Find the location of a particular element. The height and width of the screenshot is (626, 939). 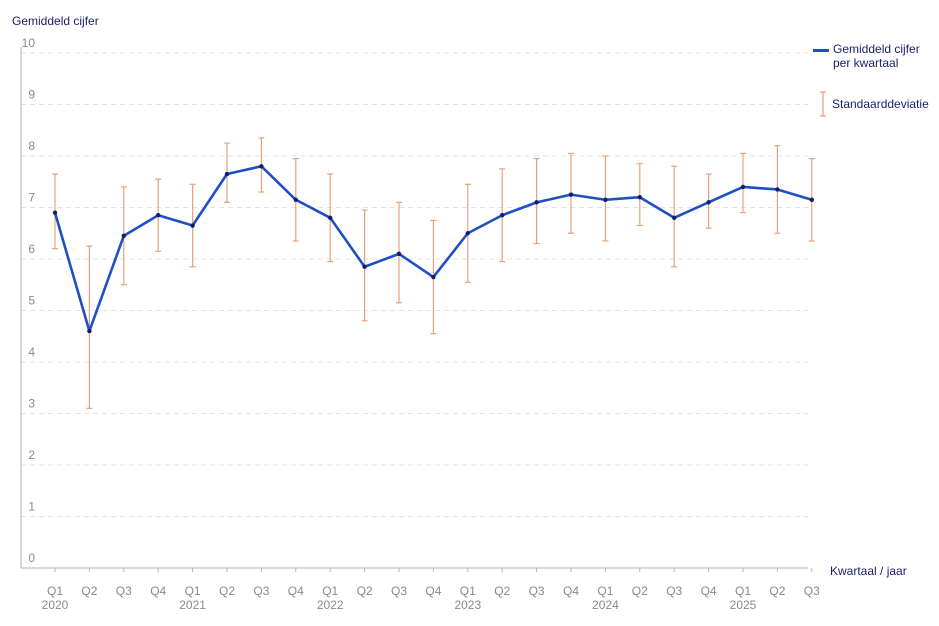

y-tick-label: 1 is located at coordinates (31, 507).